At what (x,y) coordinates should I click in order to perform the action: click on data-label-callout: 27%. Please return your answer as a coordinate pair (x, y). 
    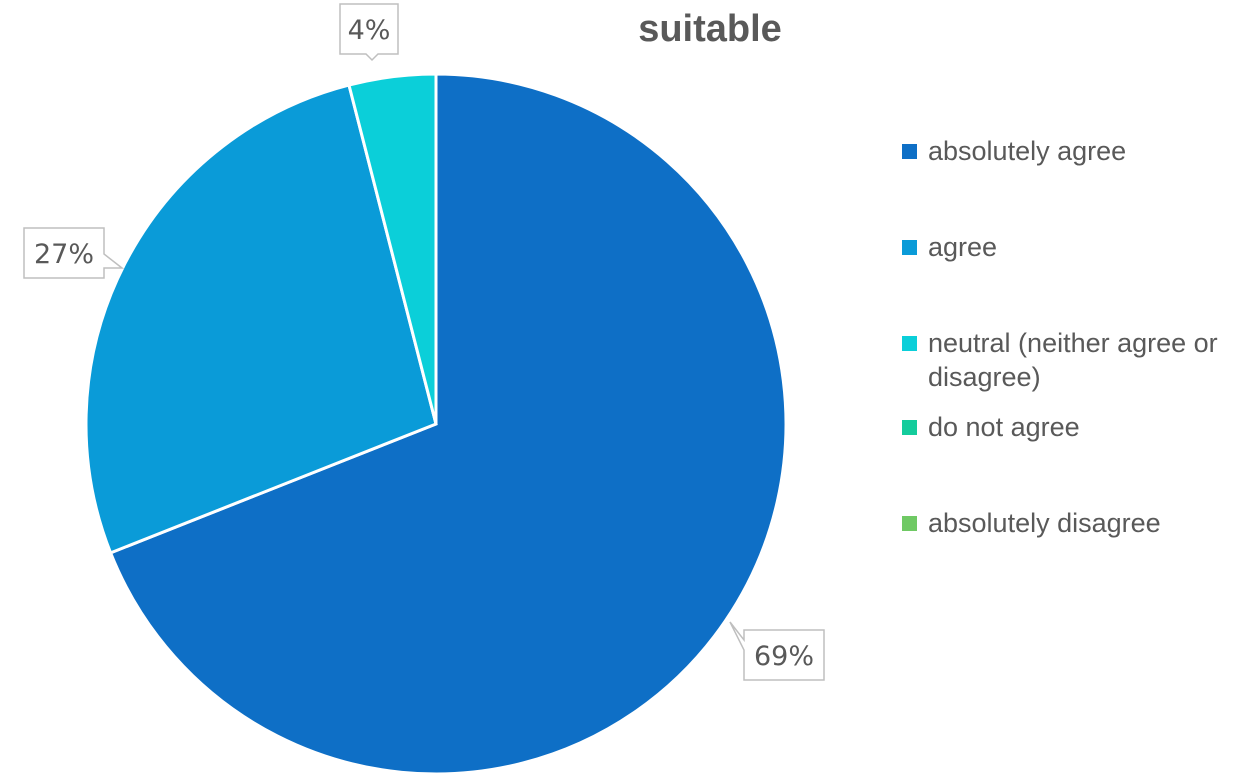
    Looking at the image, I should click on (74, 253).